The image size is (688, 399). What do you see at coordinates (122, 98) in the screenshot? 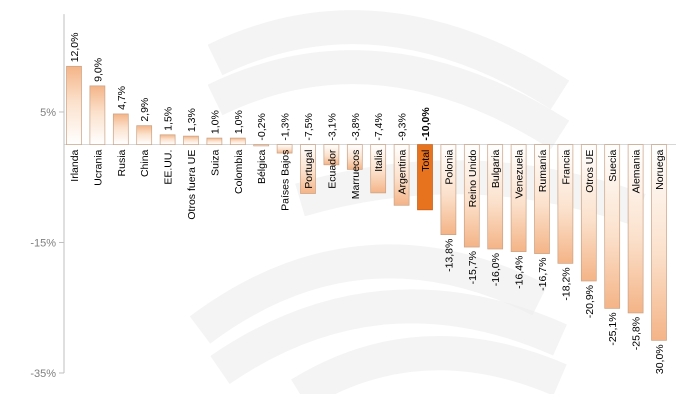
I see `value-label: 4,7%` at bounding box center [122, 98].